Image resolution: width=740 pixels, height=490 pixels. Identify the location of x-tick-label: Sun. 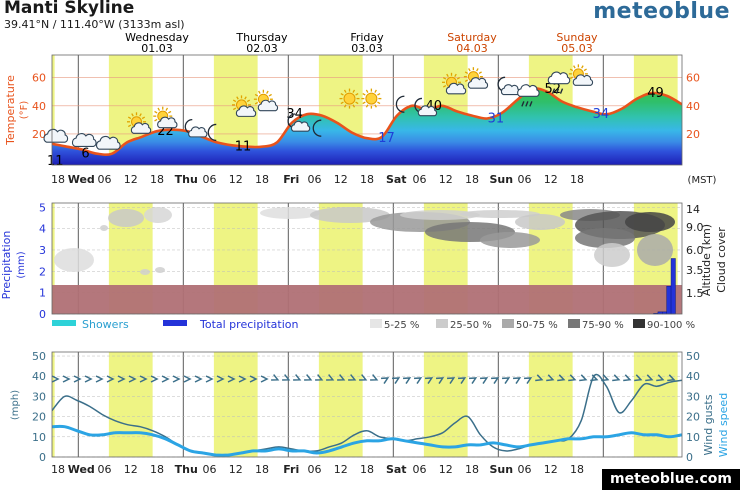
(501, 469).